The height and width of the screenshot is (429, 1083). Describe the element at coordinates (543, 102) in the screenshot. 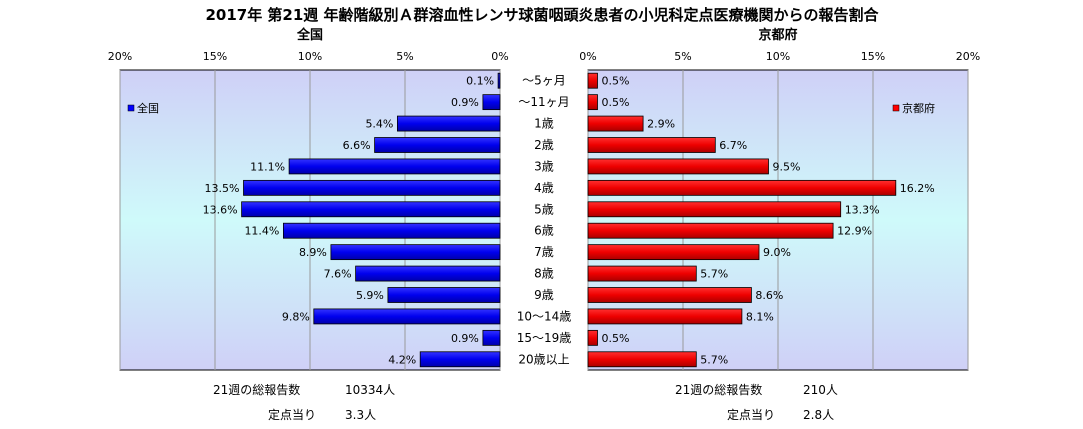

I see `category-label: ～11ヶ月` at that location.